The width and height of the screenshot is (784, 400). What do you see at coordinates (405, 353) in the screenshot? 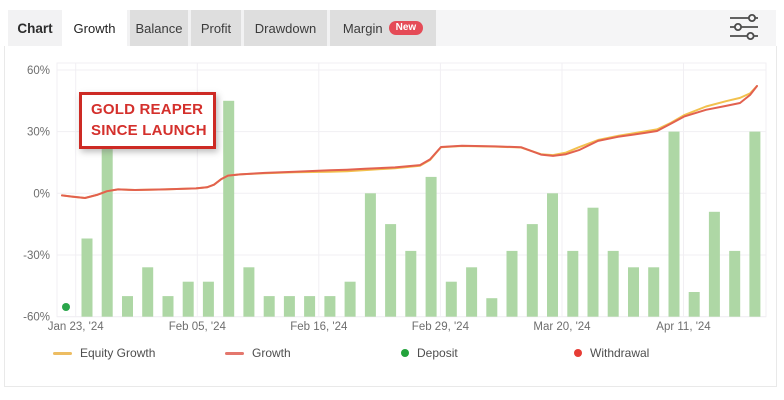
I see `deposit-dot-swatch` at bounding box center [405, 353].